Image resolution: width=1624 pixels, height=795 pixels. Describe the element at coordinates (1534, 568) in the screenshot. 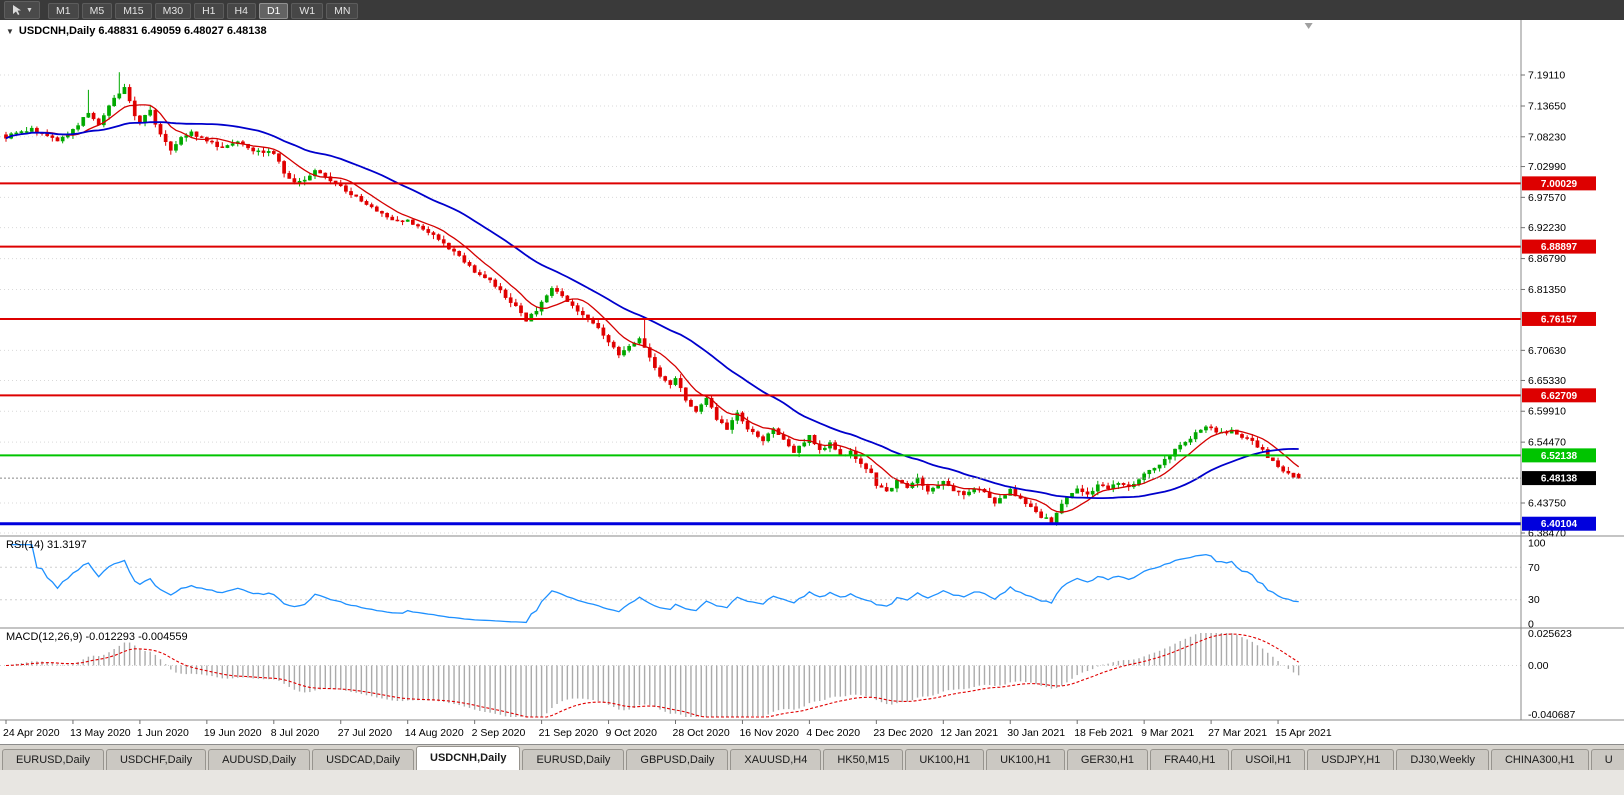

I see `svg-text: 70` at that location.